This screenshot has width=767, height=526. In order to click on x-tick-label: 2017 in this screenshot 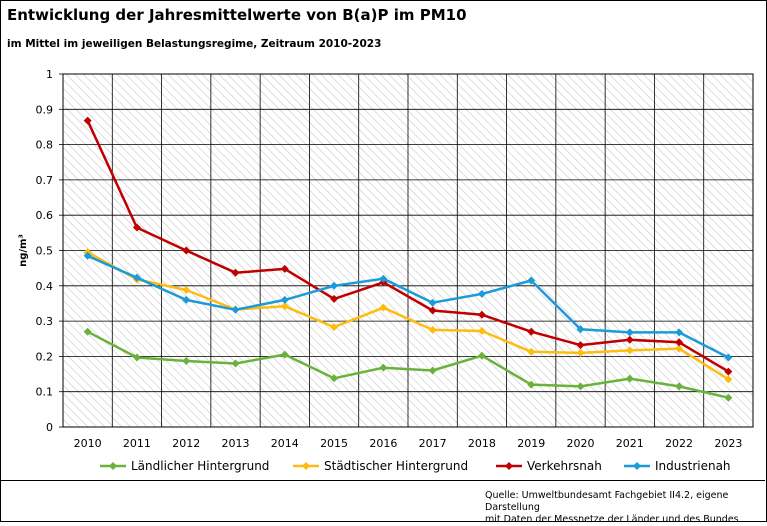, I will do `click(433, 443)`.